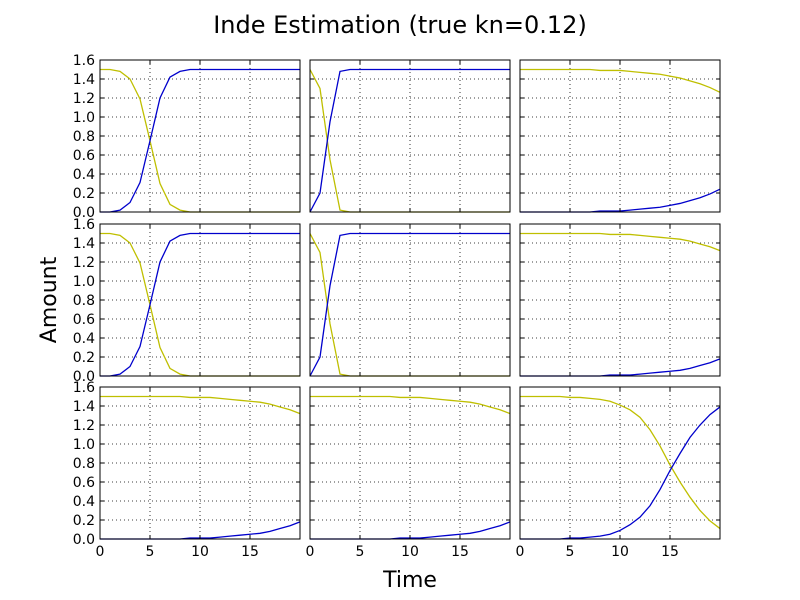  I want to click on subplot-r1-c1: 0.0 0.2 0.4 0.6 0.8 1.0 1.2 1.4 1.6, so click(187, 137).